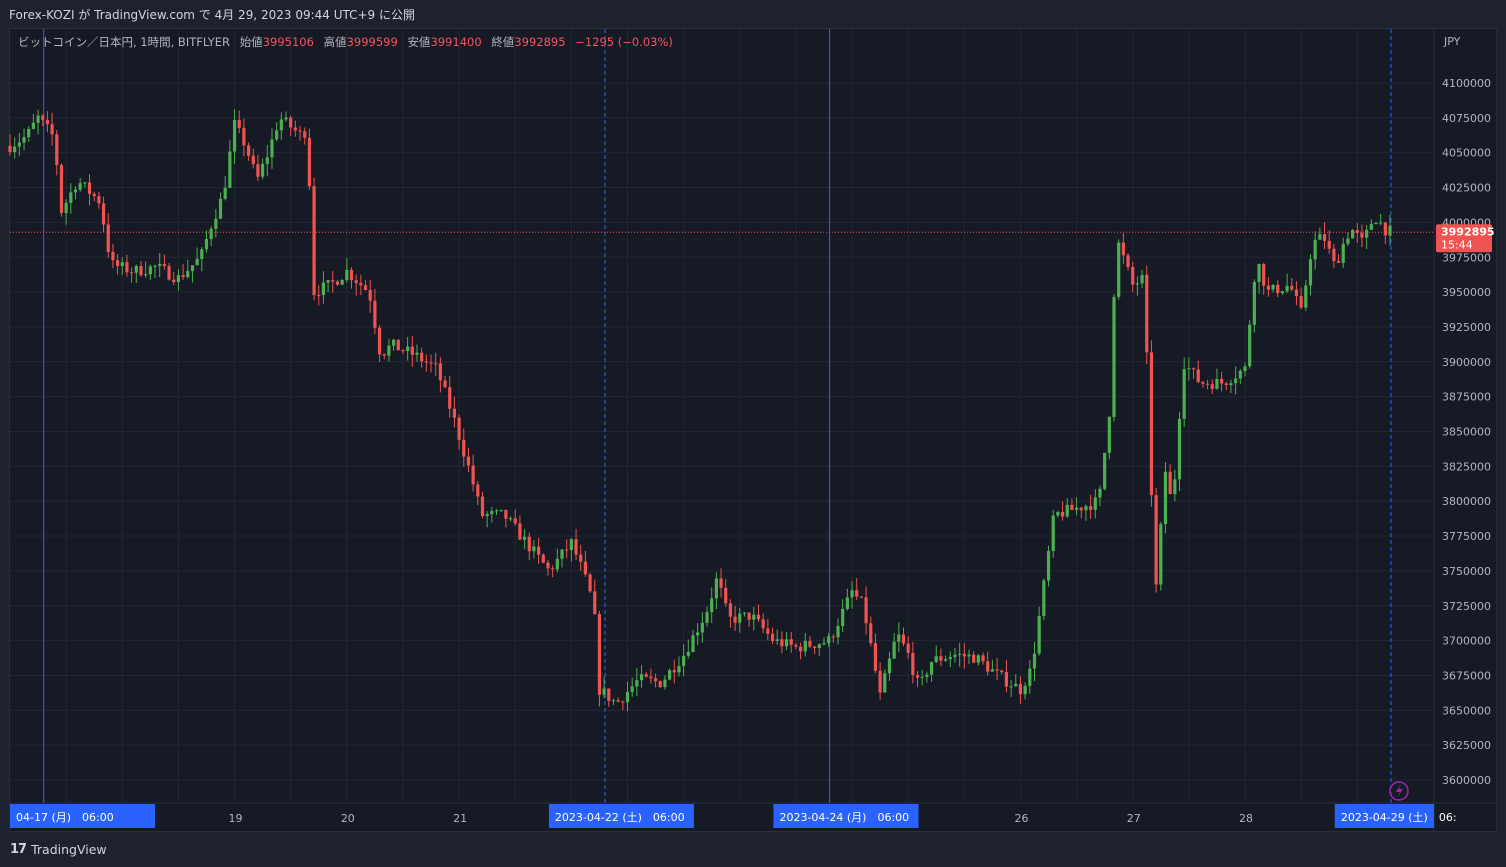 Image resolution: width=1506 pixels, height=867 pixels. What do you see at coordinates (1021, 818) in the screenshot?
I see `x-tick-label: 26` at bounding box center [1021, 818].